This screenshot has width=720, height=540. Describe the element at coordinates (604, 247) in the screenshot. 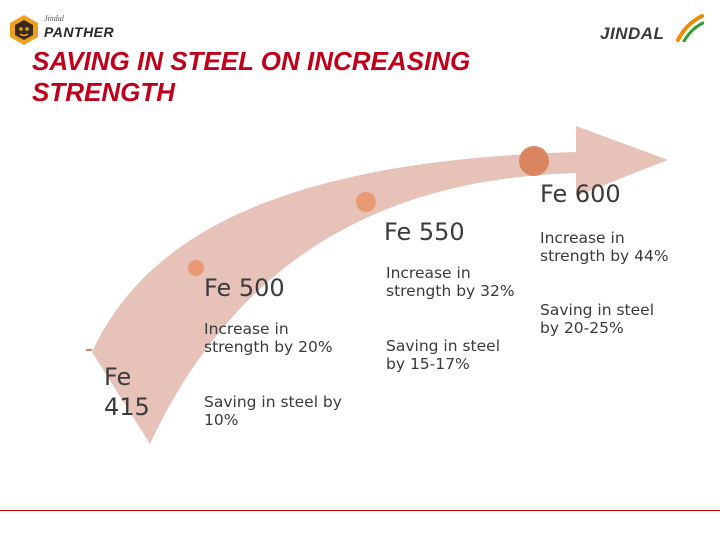

I see `fe-600-strength-note: Increase in strength by 44%` at that location.